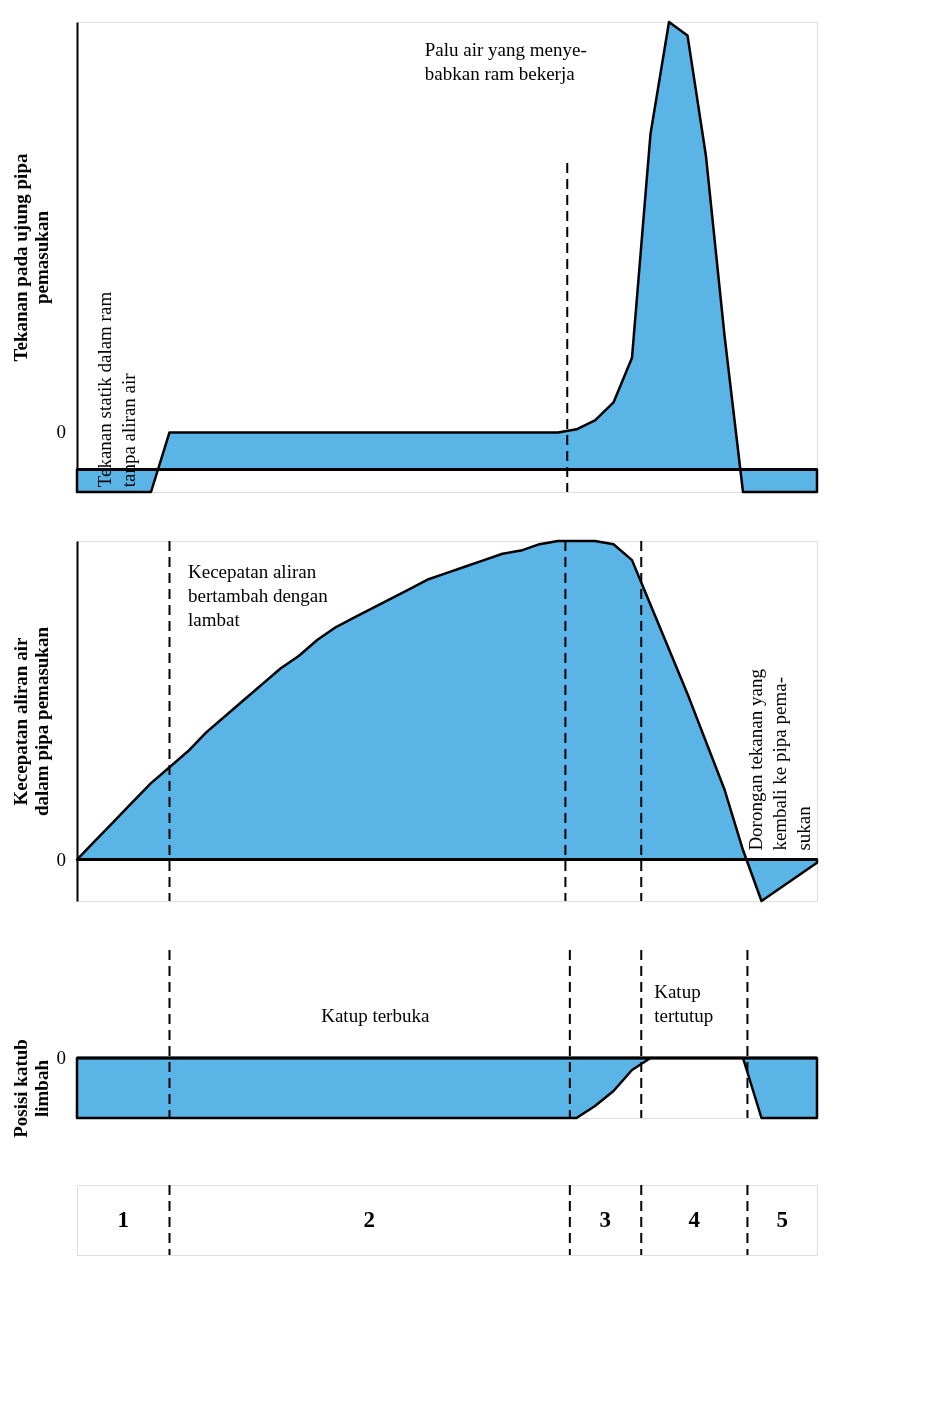 The height and width of the screenshot is (1416, 926). Describe the element at coordinates (779, 759) in the screenshot. I see `annotation: Dorongan tekanan yang kembali ke pipa pema- sukan` at that location.